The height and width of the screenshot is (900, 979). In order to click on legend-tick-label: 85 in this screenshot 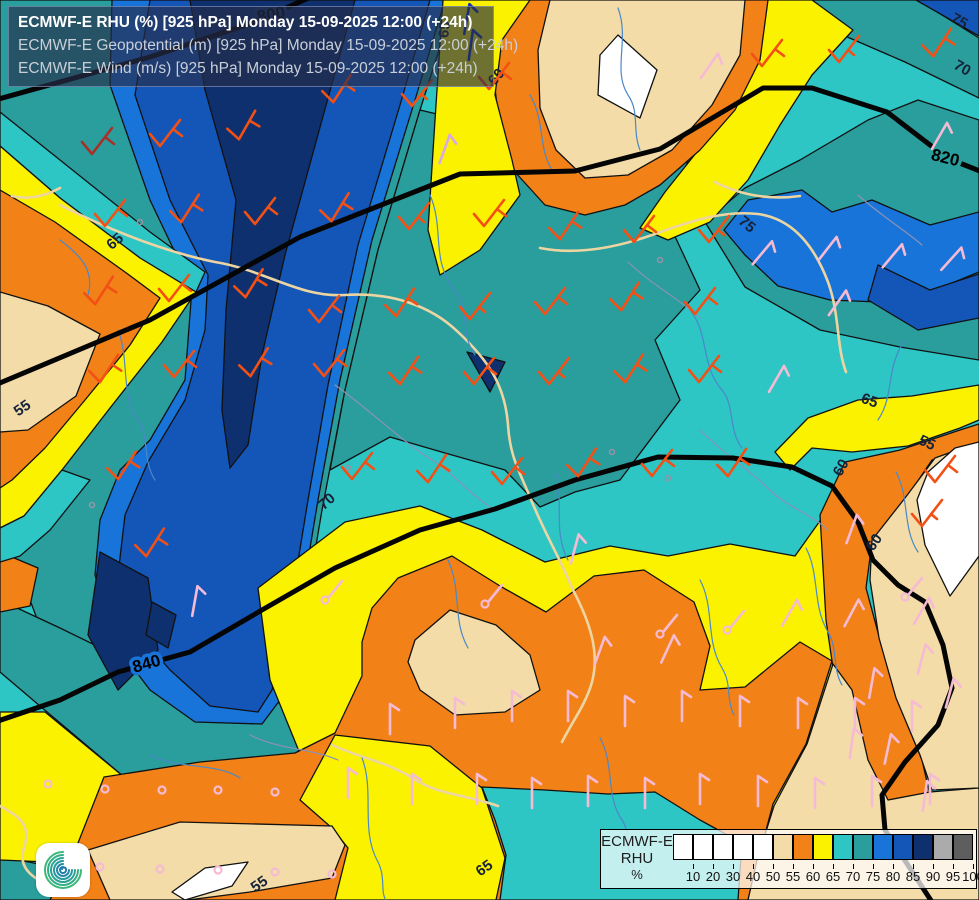, I will do `click(913, 876)`.